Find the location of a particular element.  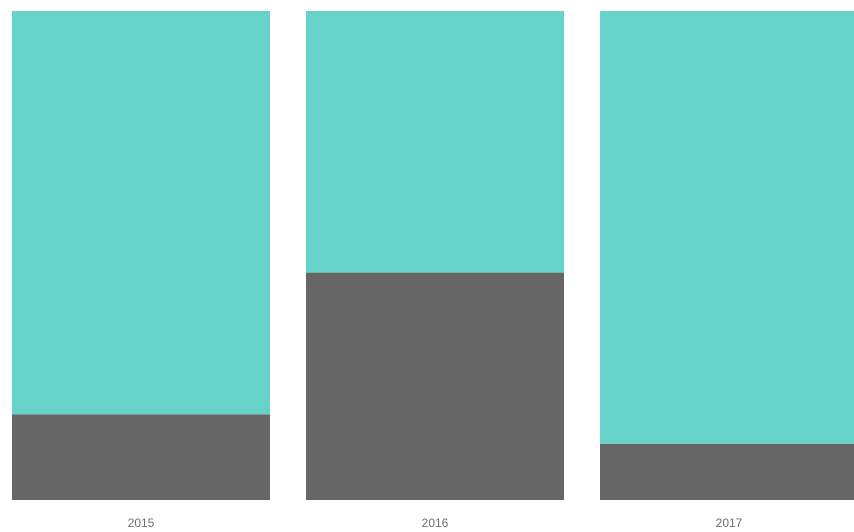

x-tick-label-2016: 2016 is located at coordinates (435, 523).